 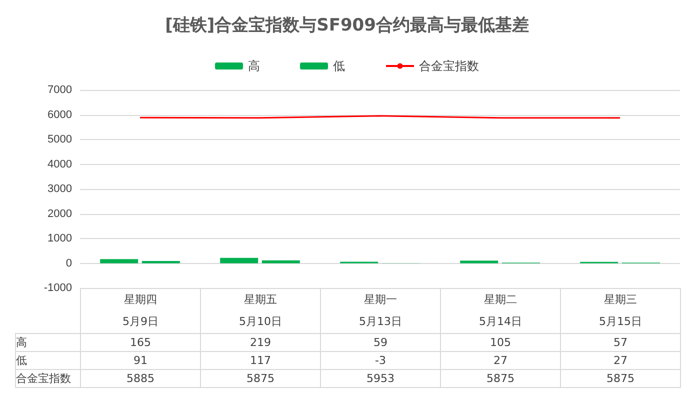 What do you see at coordinates (60, 214) in the screenshot?
I see `y-tick-label: 2000` at bounding box center [60, 214].